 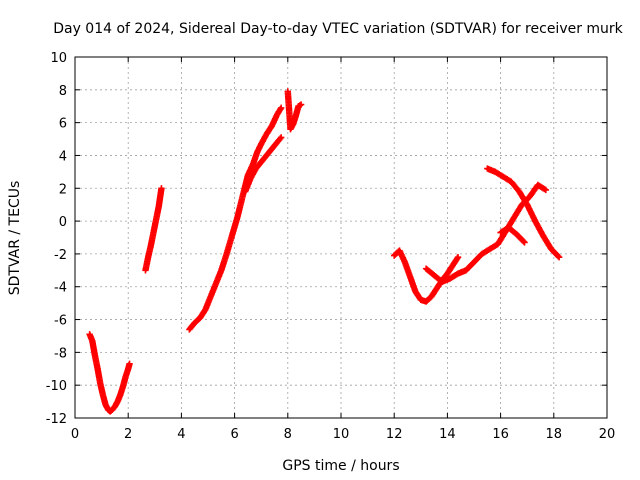 What do you see at coordinates (63, 222) in the screenshot?
I see `y-tick-label: 0` at bounding box center [63, 222].